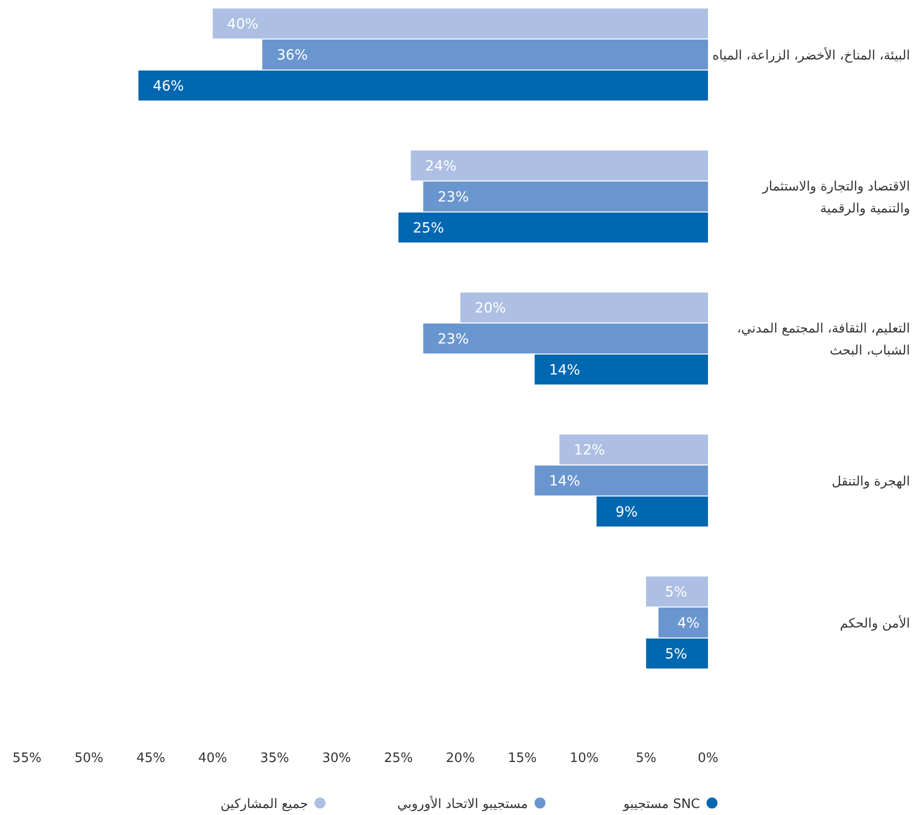 This screenshot has height=815, width=921. What do you see at coordinates (626, 512) in the screenshot?
I see `data-label: 9%` at bounding box center [626, 512].